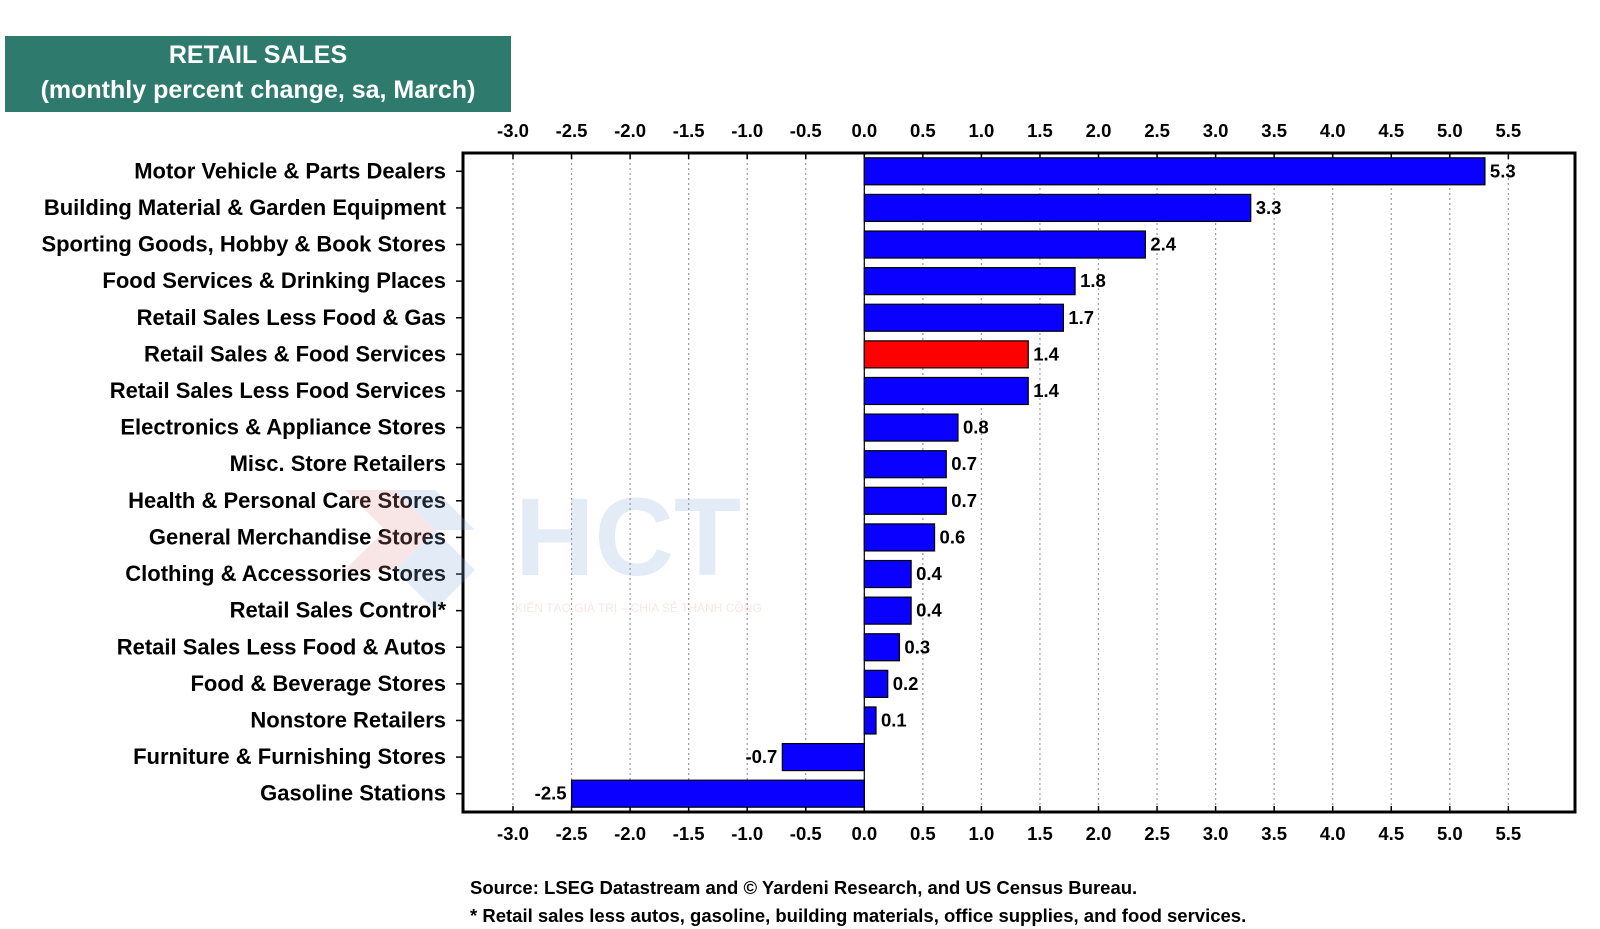 The image size is (1600, 929). What do you see at coordinates (923, 130) in the screenshot?
I see `x-tick-label-top: 0.5` at bounding box center [923, 130].